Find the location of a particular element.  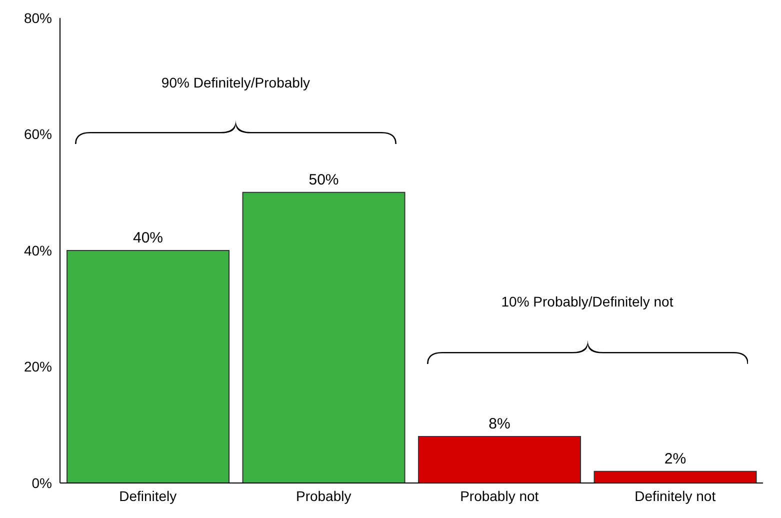

data-label: 40% is located at coordinates (148, 238).